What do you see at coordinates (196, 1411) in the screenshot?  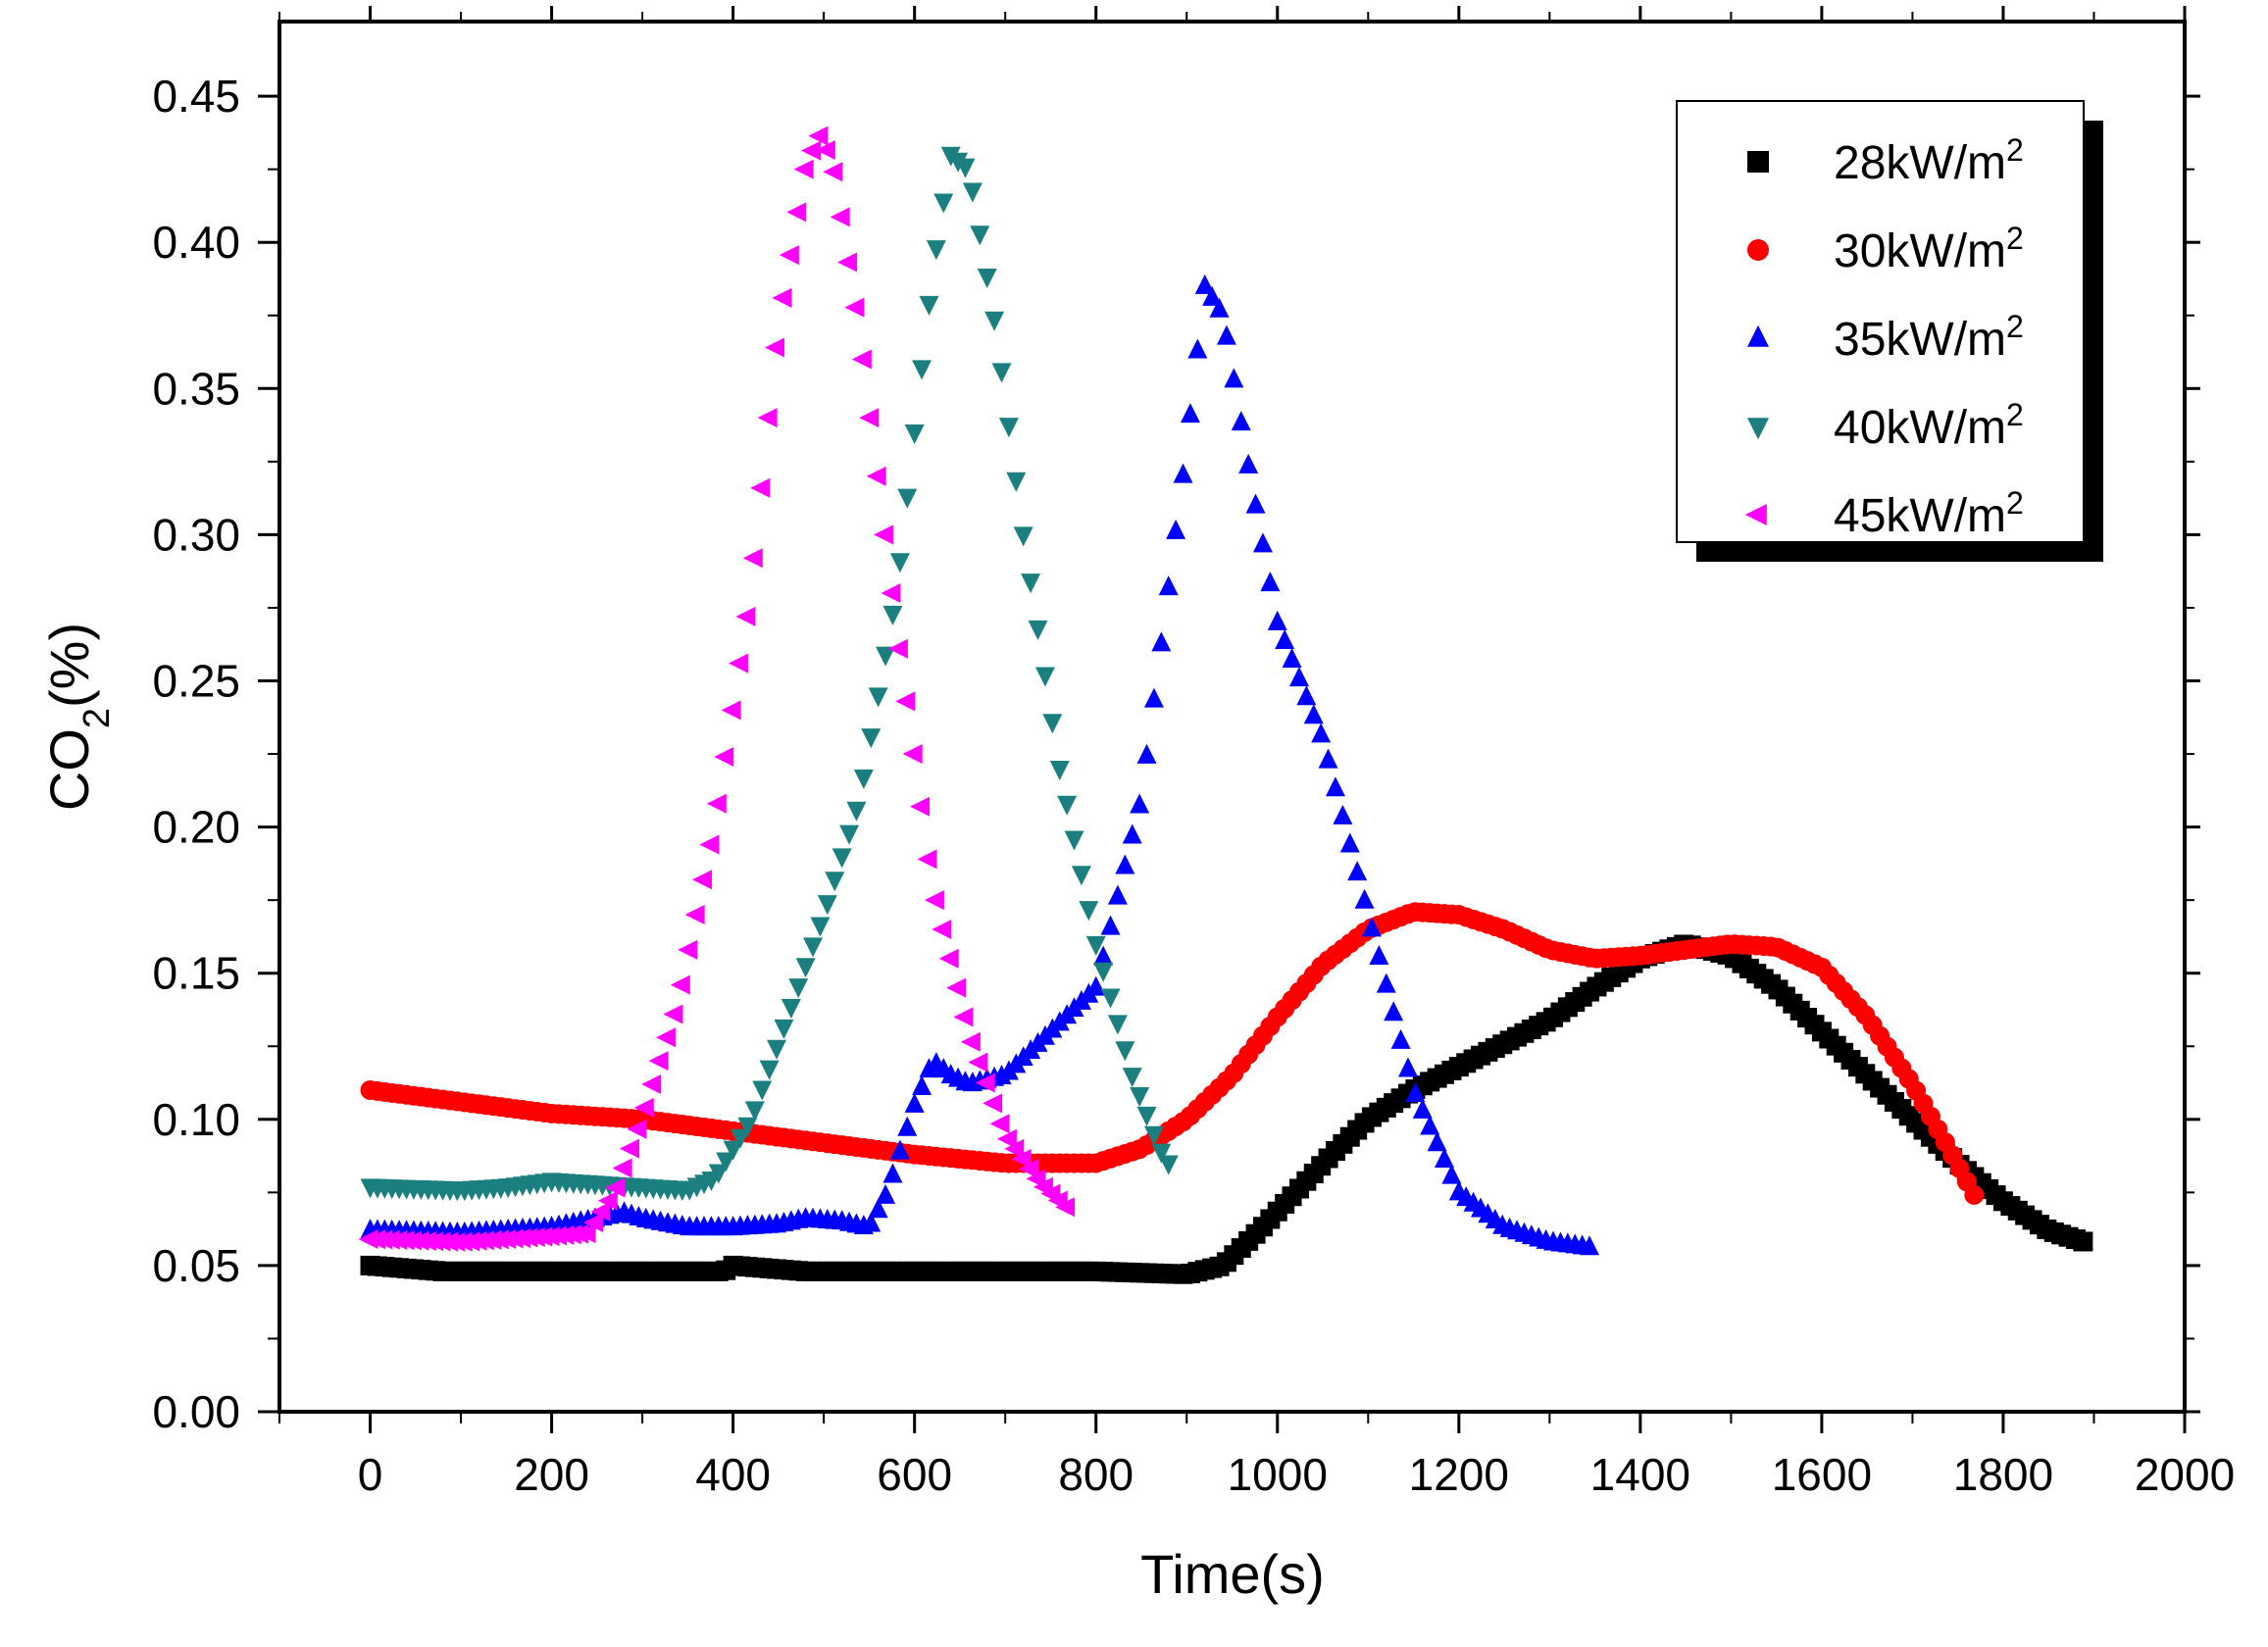 I see `y-tick-label: 0.00` at bounding box center [196, 1411].